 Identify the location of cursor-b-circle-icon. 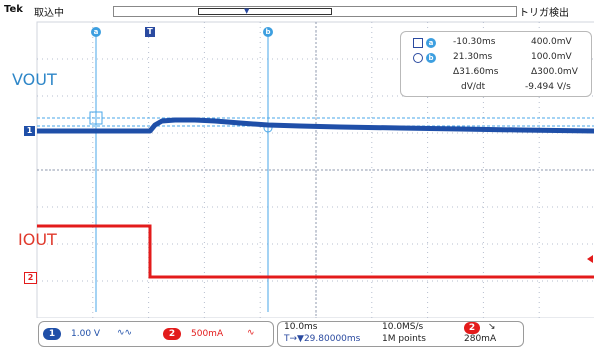
(418, 58).